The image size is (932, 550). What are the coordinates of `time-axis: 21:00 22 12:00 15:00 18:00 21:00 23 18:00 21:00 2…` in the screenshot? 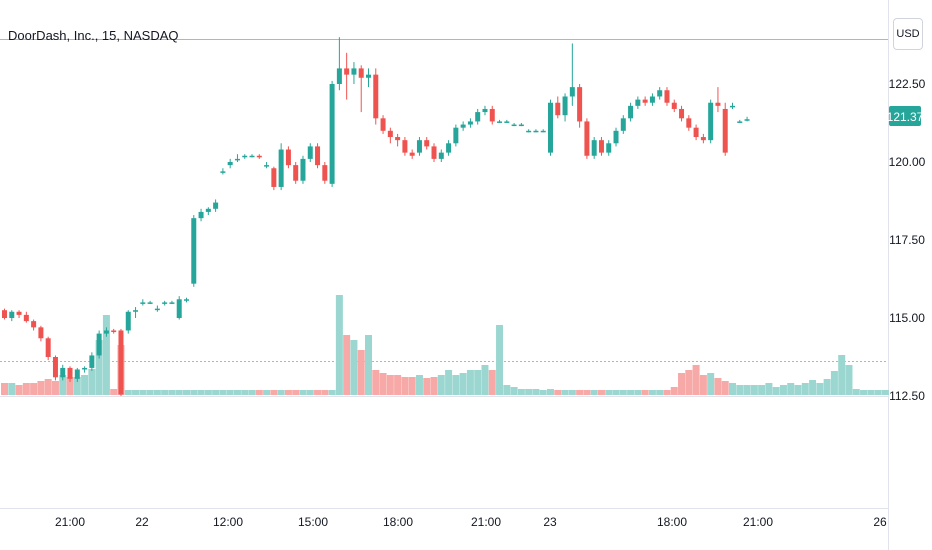 It's located at (471, 522).